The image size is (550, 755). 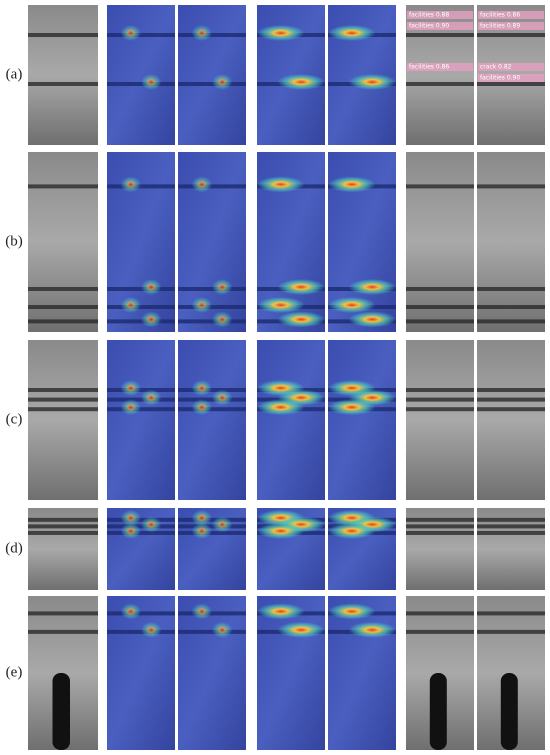 What do you see at coordinates (14, 672) in the screenshot?
I see `row-label: (e)` at bounding box center [14, 672].